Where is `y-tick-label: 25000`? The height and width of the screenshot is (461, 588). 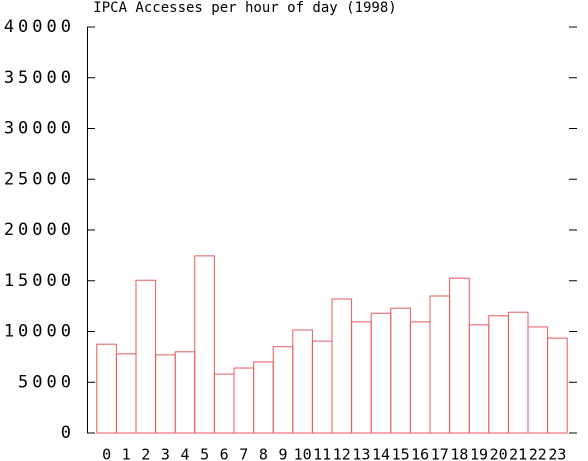
y-tick-label: 25000 is located at coordinates (39, 179).